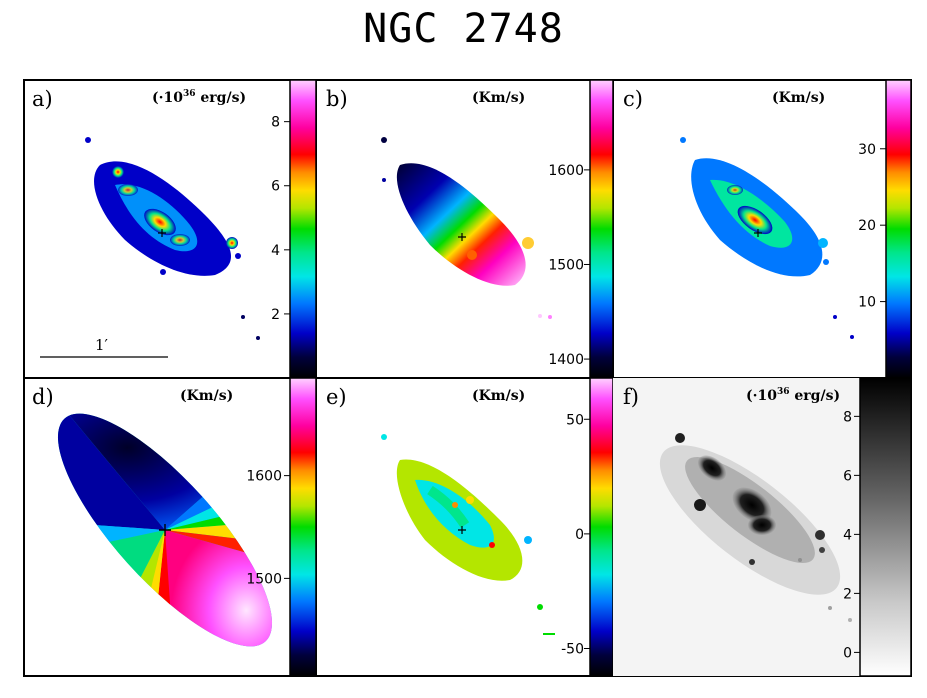 The height and width of the screenshot is (698, 927). What do you see at coordinates (172, 238) in the screenshot?
I see `panel-a-map` at bounding box center [172, 238].